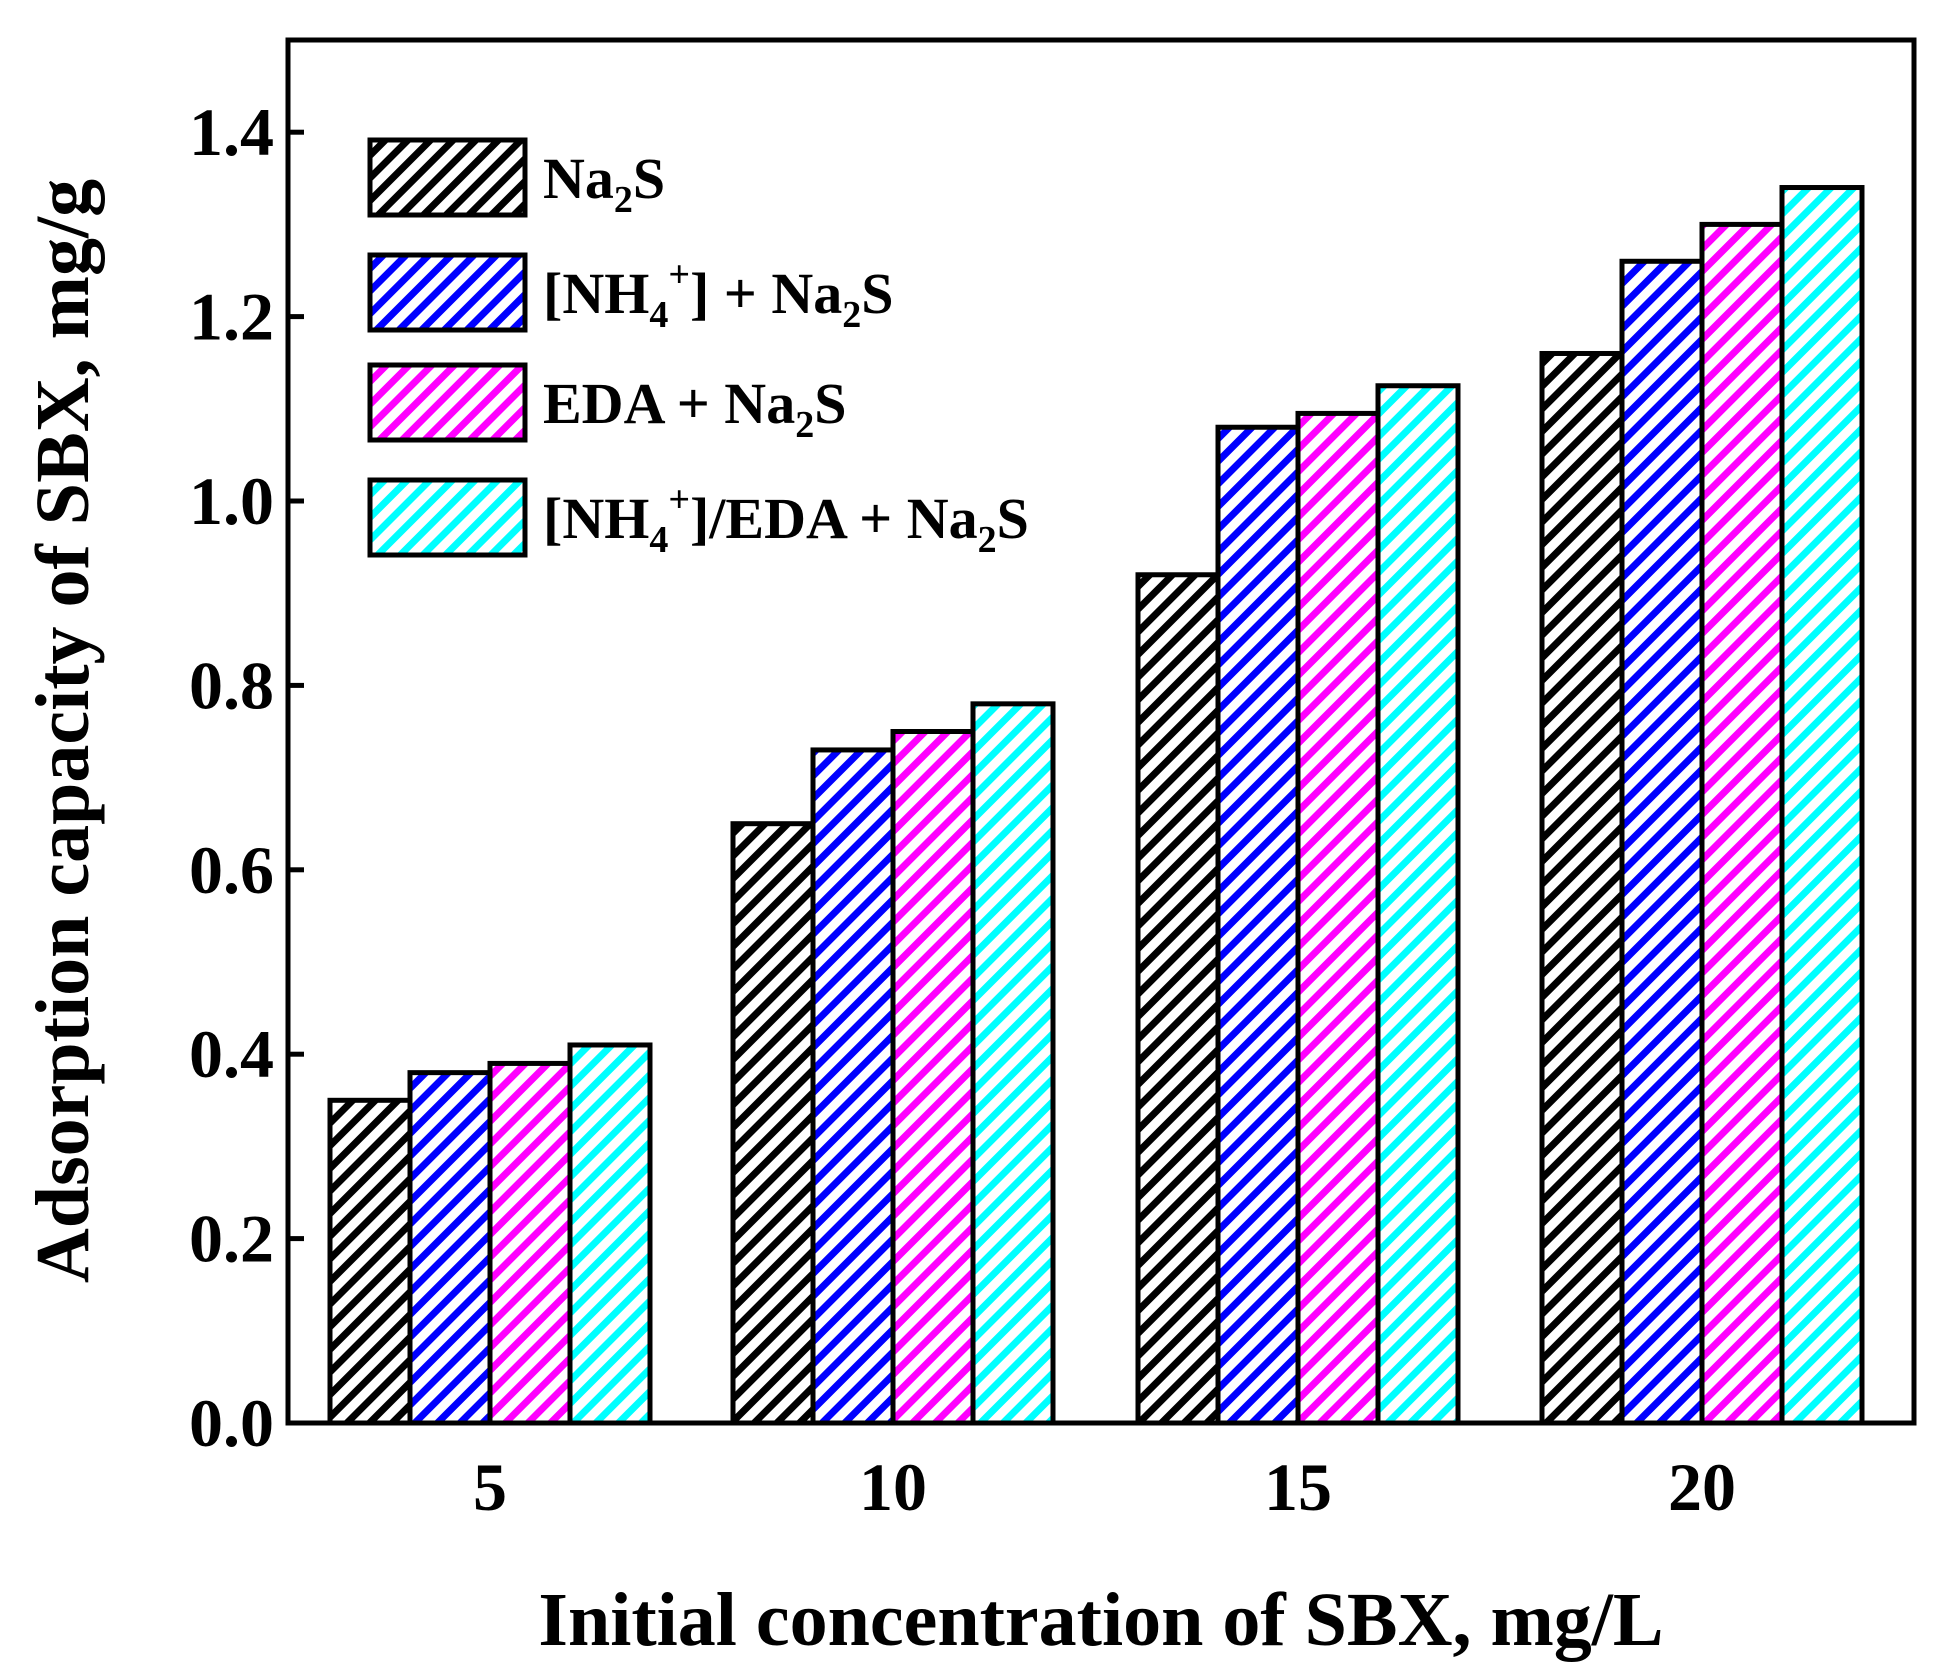 This screenshot has width=1937, height=1680. Describe the element at coordinates (853, 1086) in the screenshot. I see `bar--nh4-na2s-10` at that location.